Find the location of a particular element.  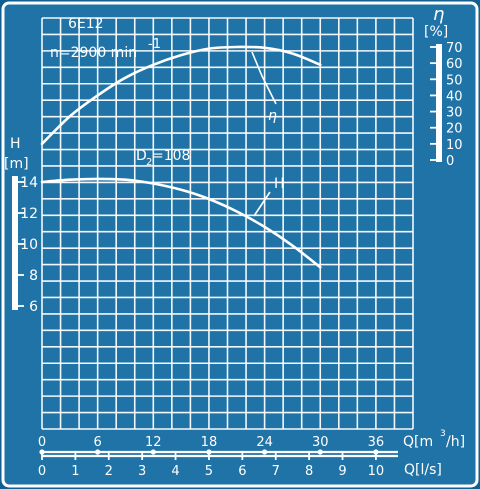

ls-axis-label: Q[l/s] is located at coordinates (423, 470).